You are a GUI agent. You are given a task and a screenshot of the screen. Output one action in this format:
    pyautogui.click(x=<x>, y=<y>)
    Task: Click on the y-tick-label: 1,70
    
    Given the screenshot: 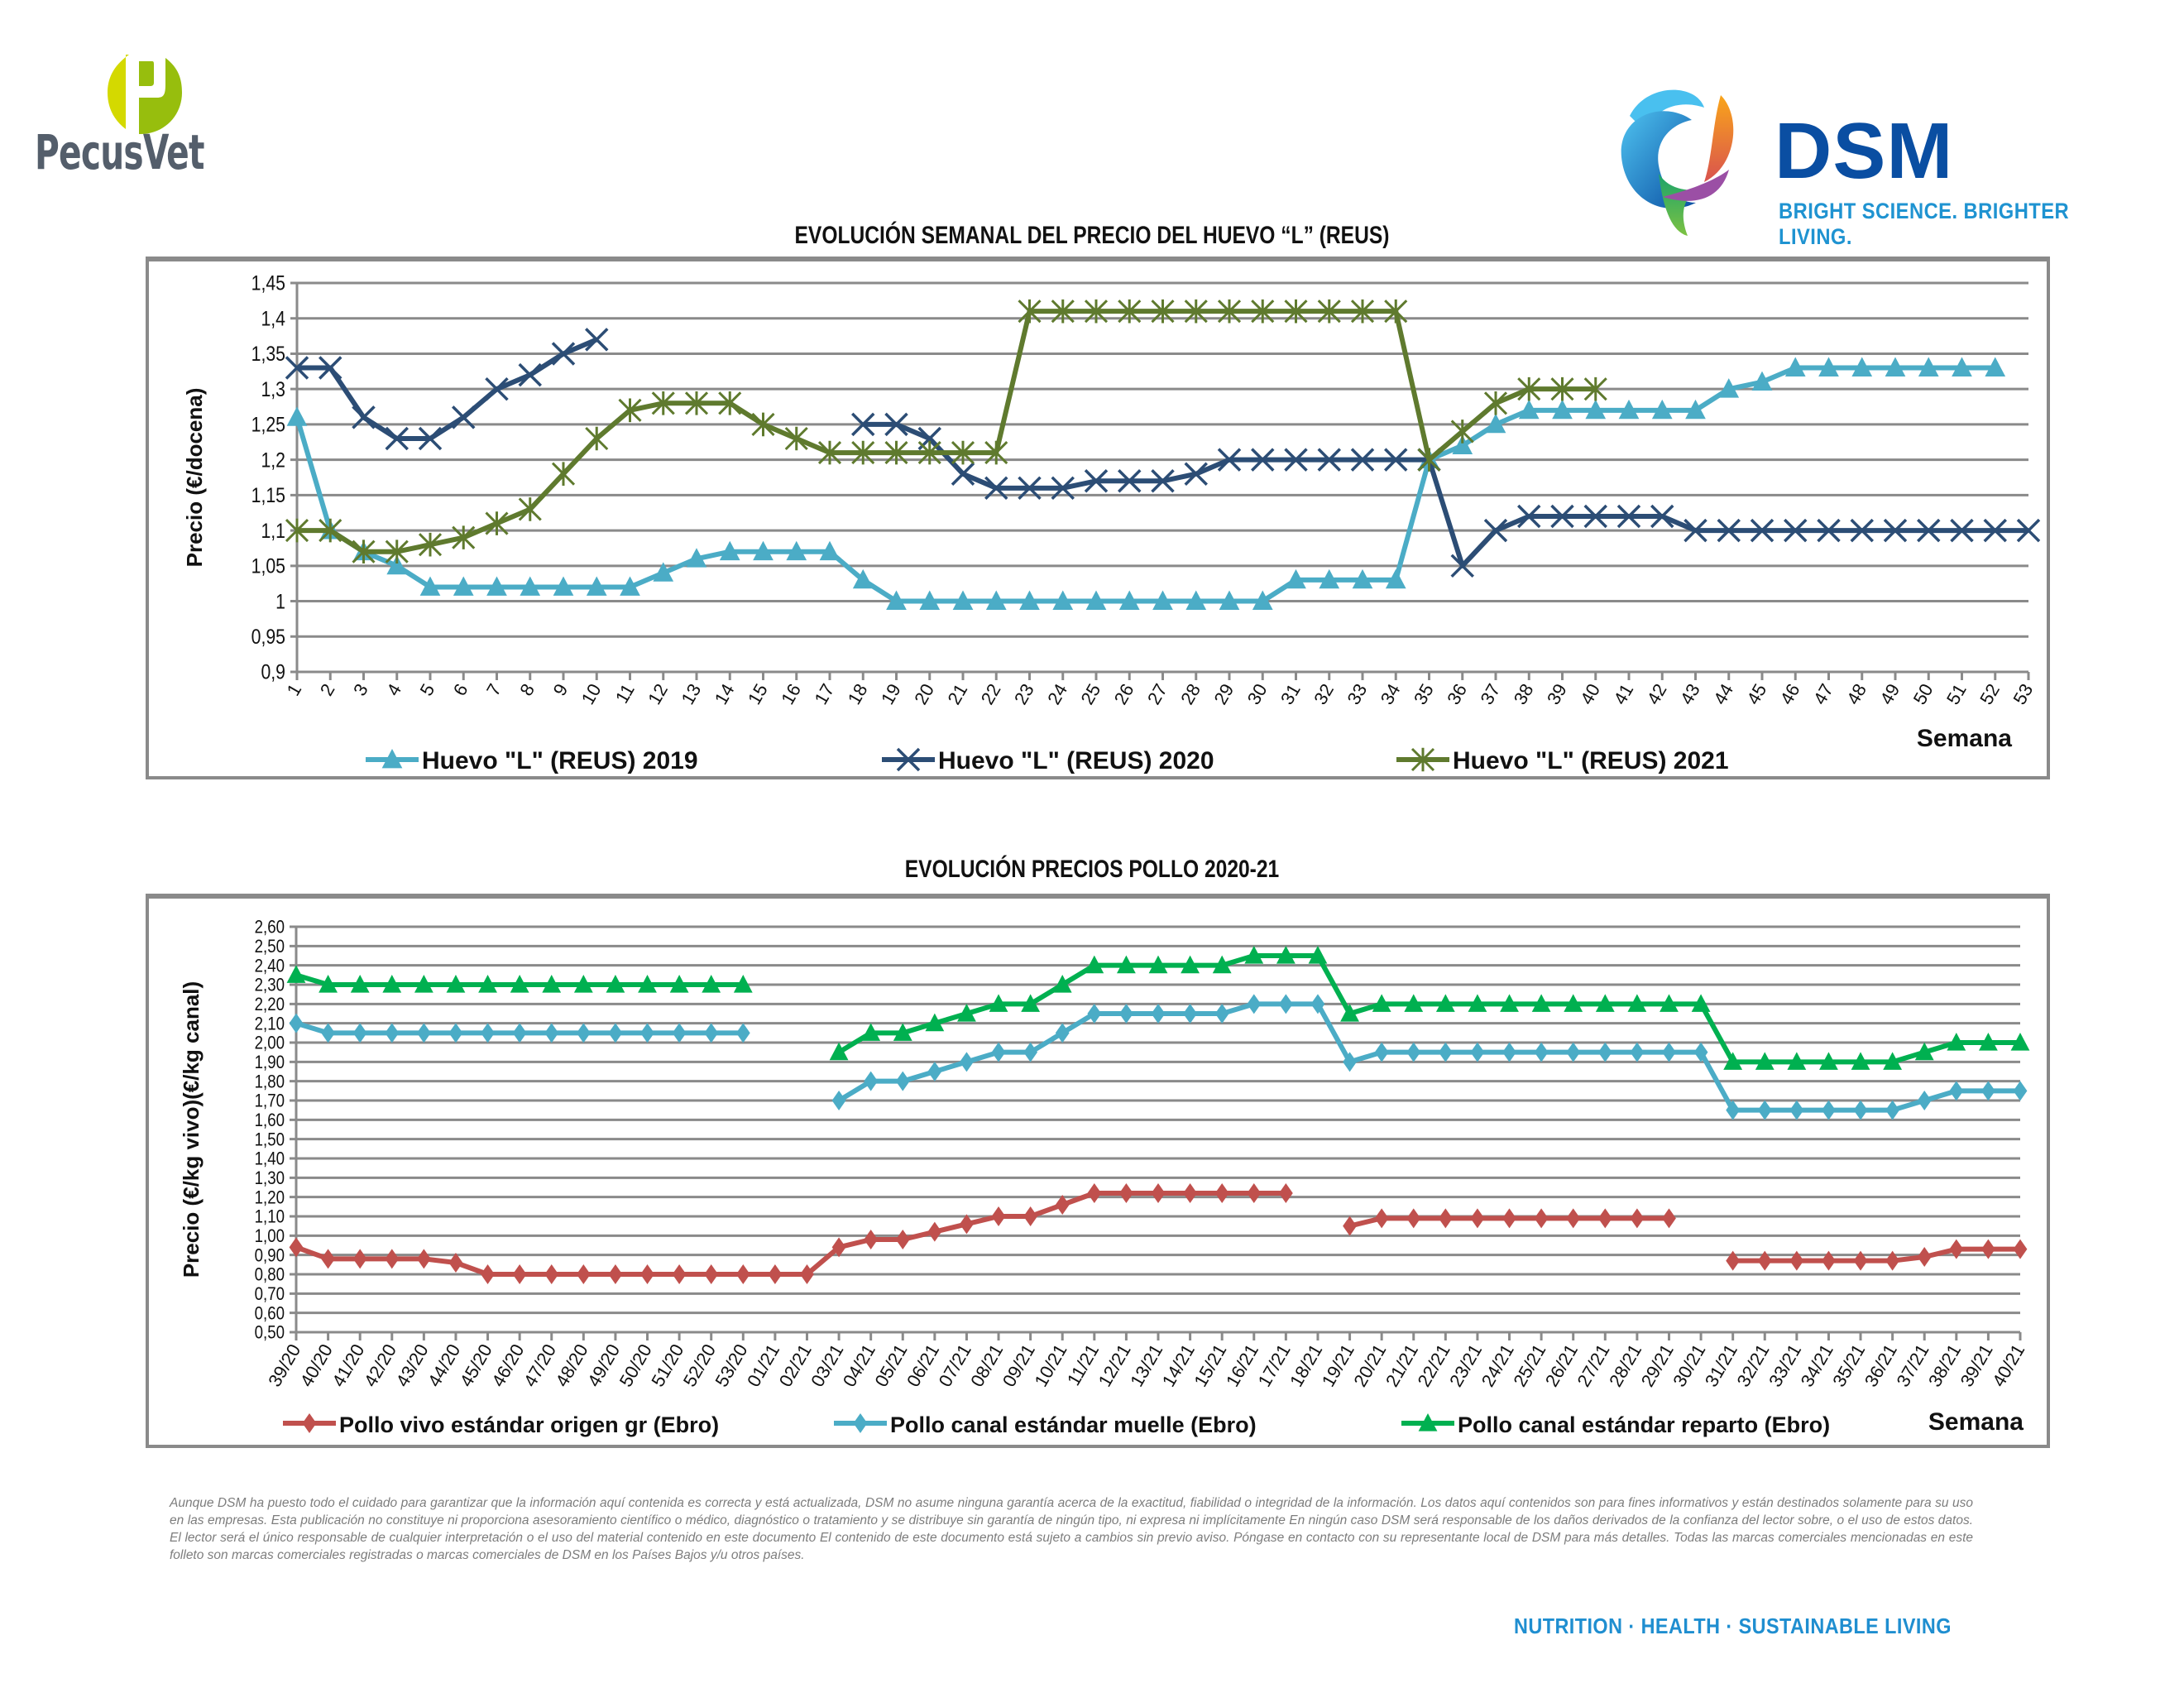 What is the action you would take?
    pyautogui.click(x=270, y=1101)
    